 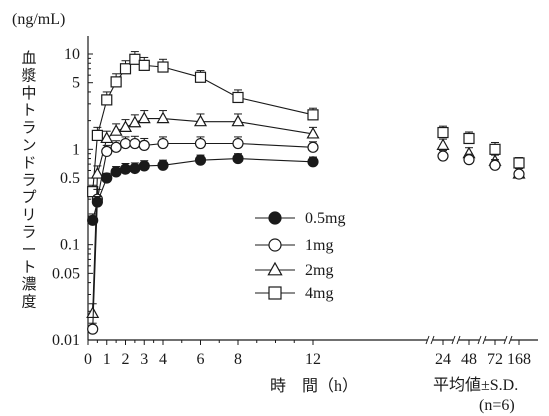 What do you see at coordinates (76, 83) in the screenshot?
I see `y-tick-label: 5` at bounding box center [76, 83].